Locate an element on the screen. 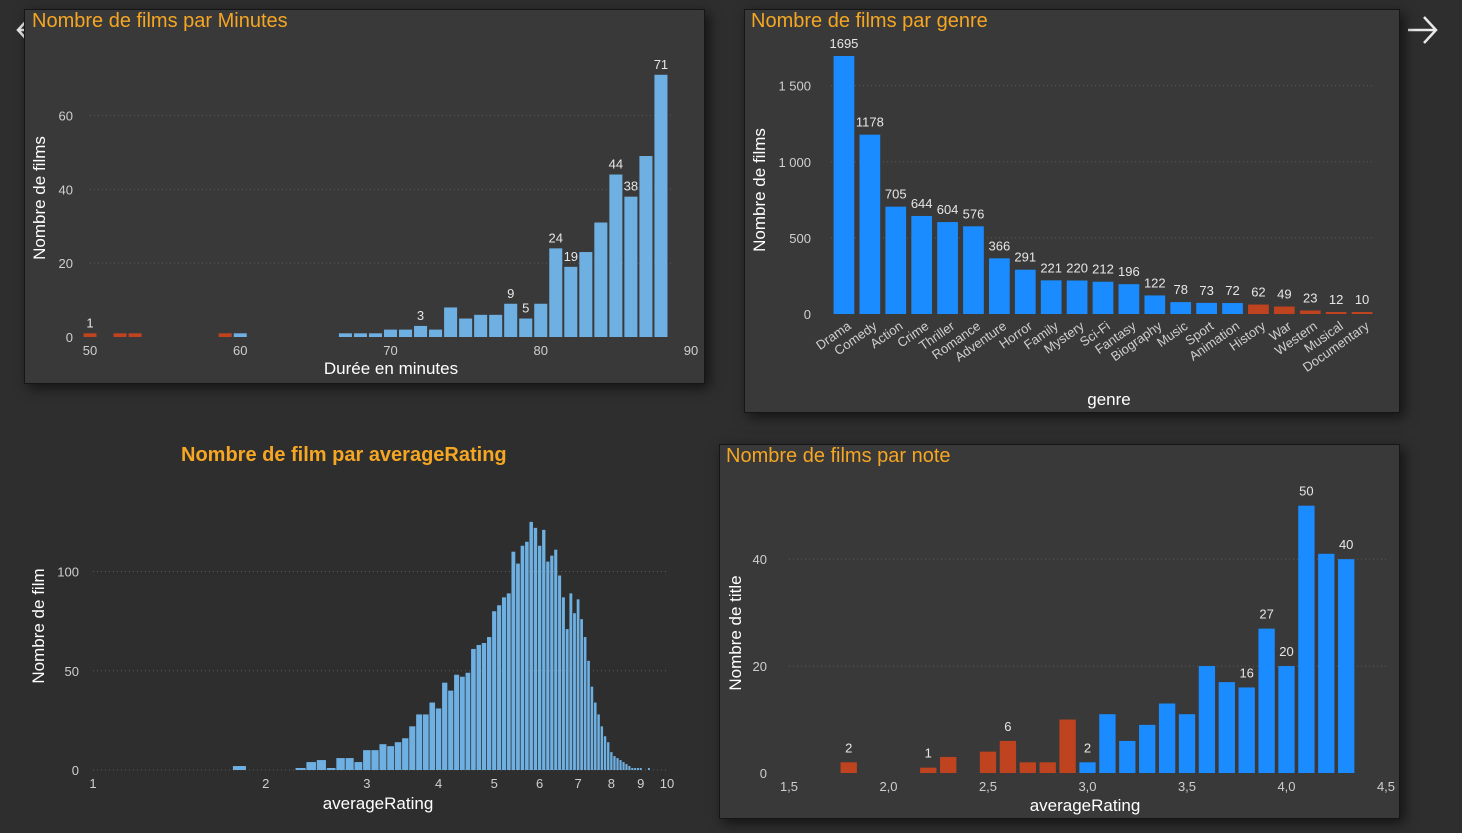  x-tick-label: 3,5 is located at coordinates (1187, 786).